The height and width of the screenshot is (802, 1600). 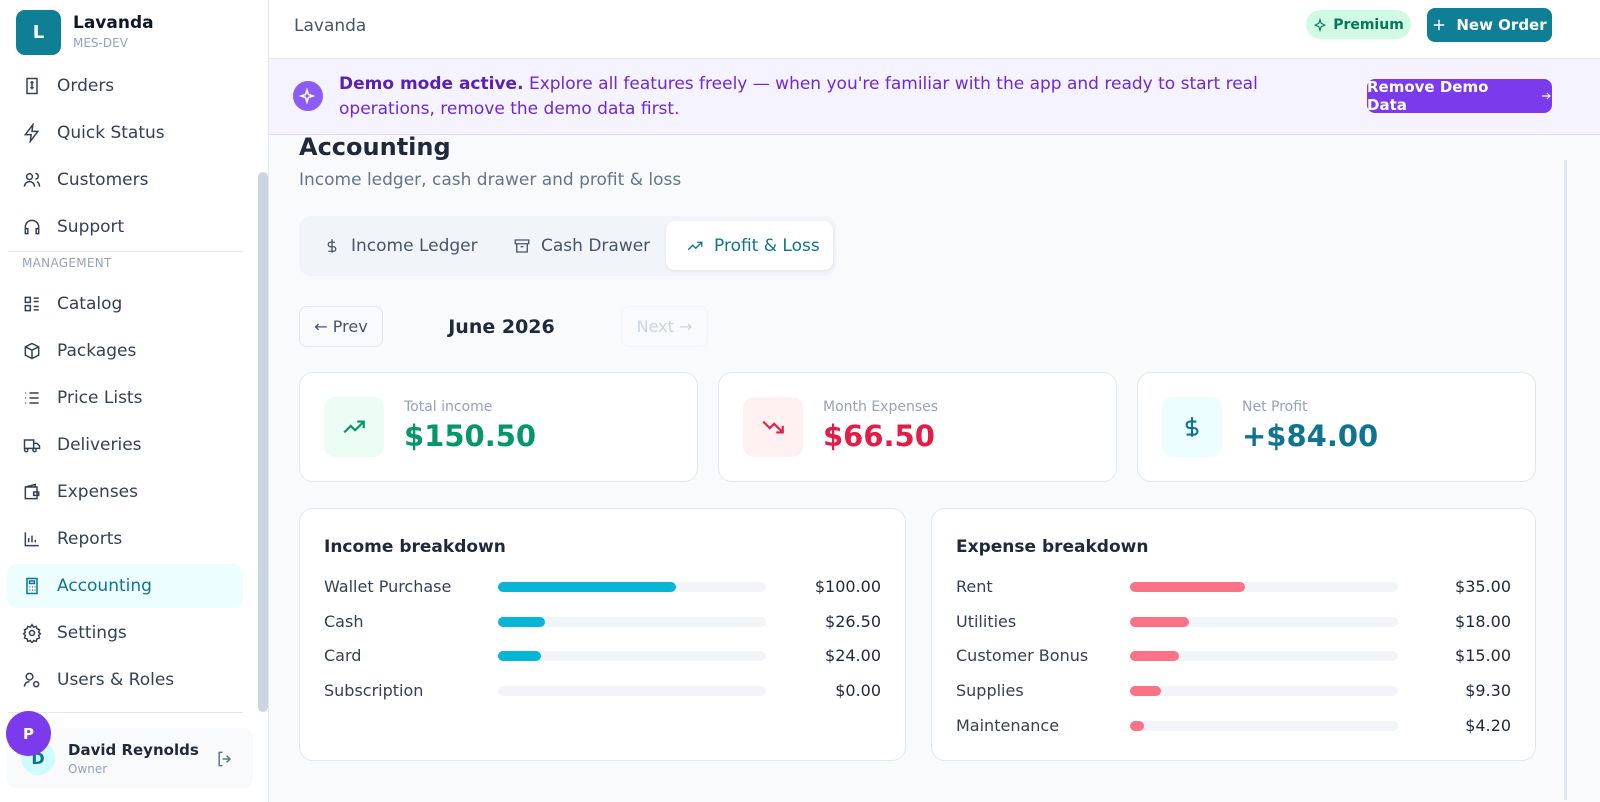 I want to click on row-value: $35.00, so click(x=1483, y=586).